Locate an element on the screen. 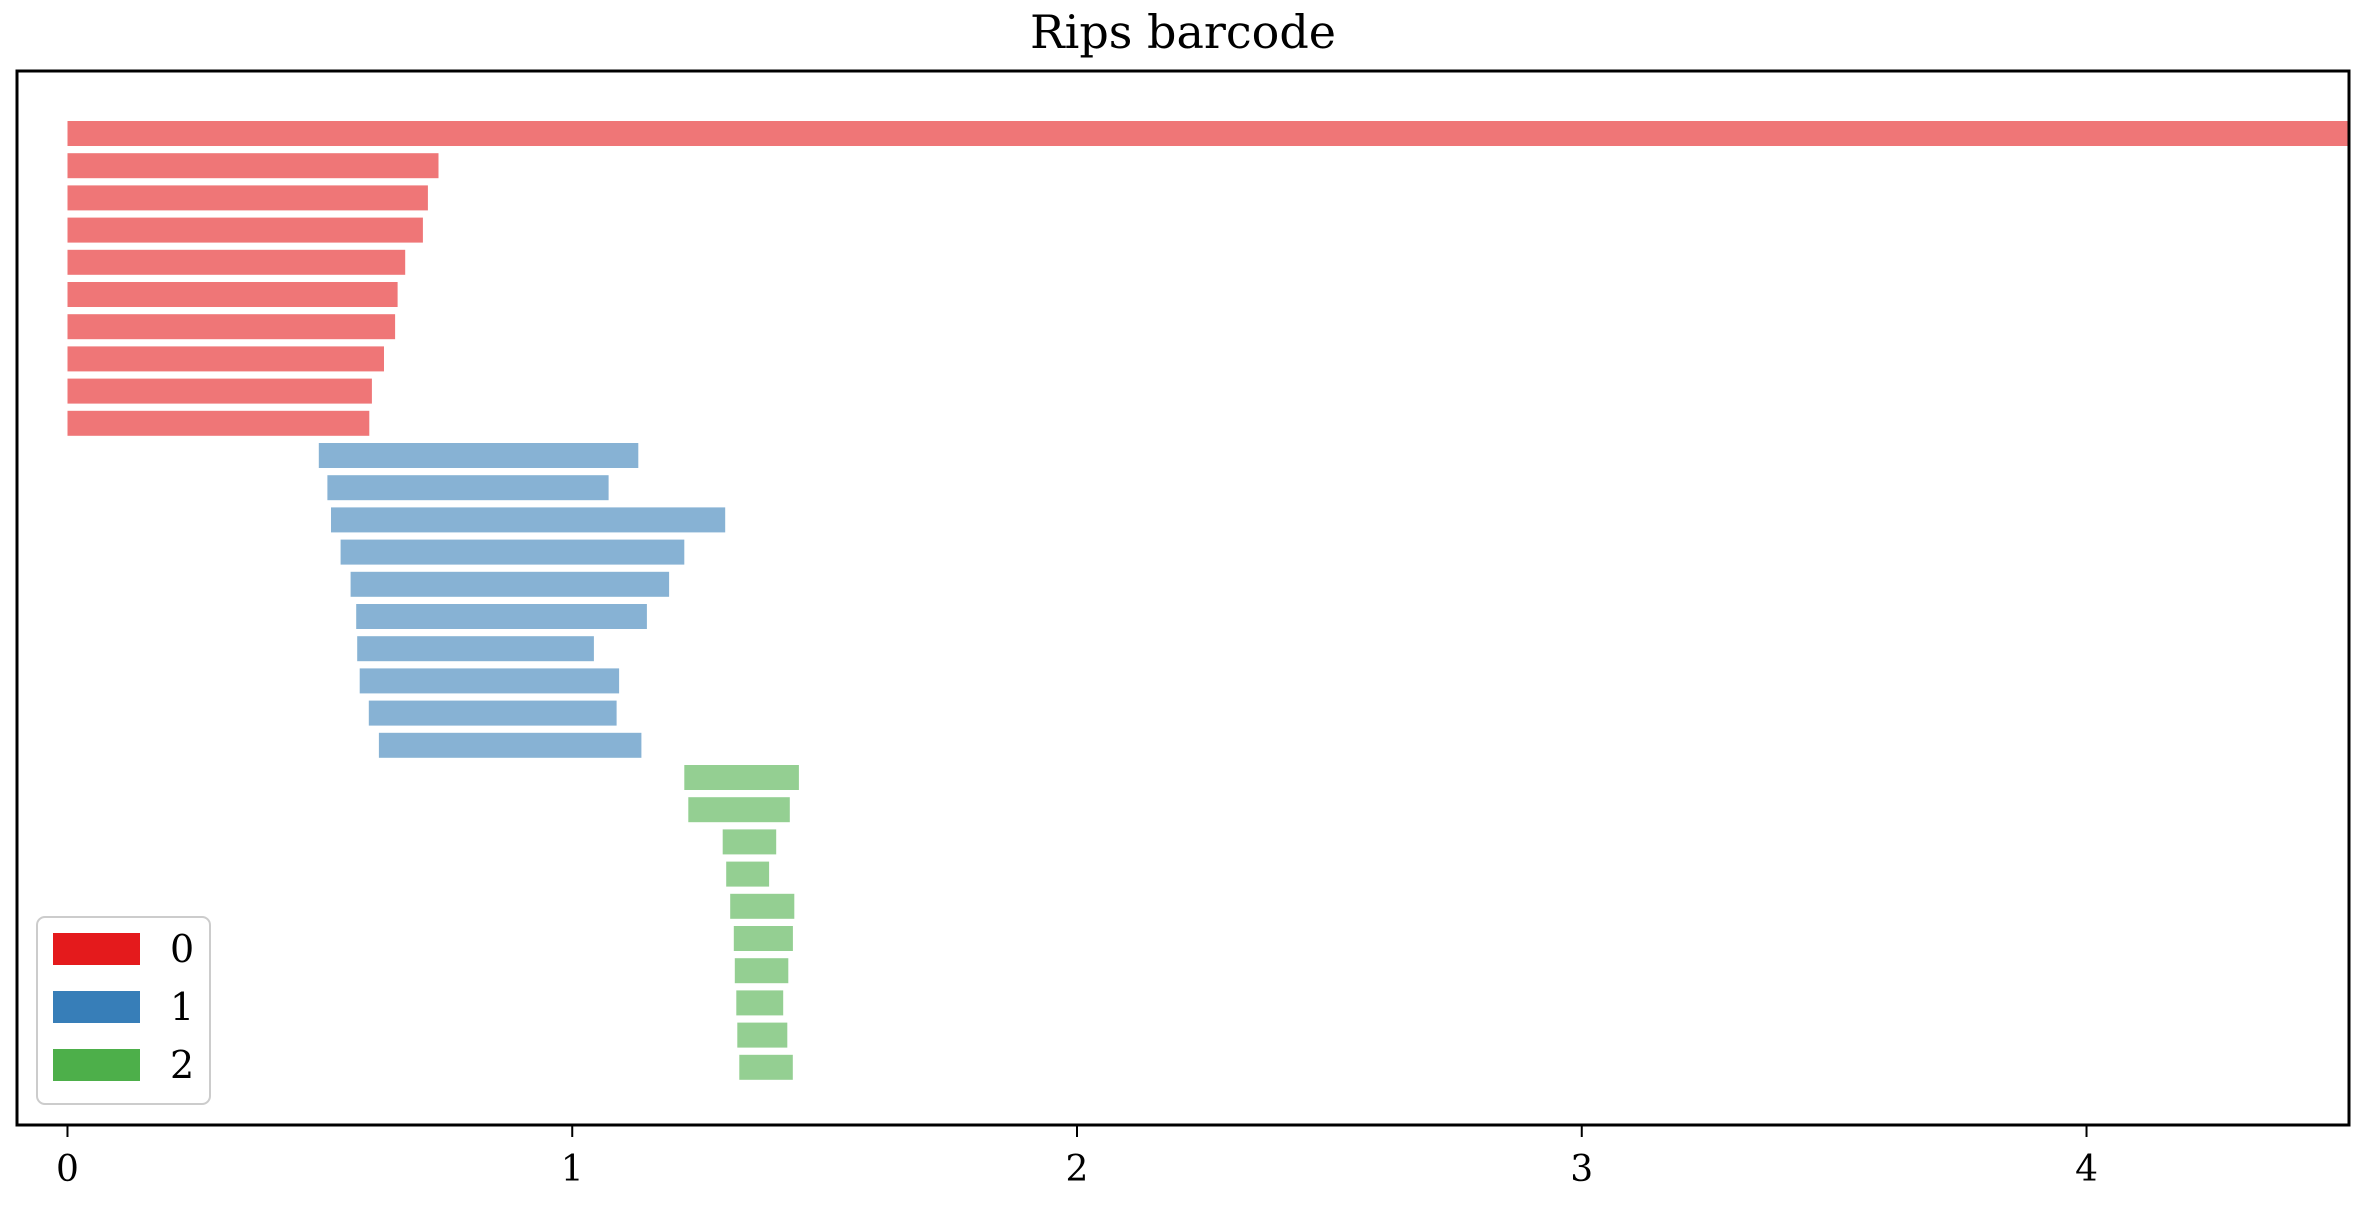  x-tick-label-0: 0 is located at coordinates (67, 1169).